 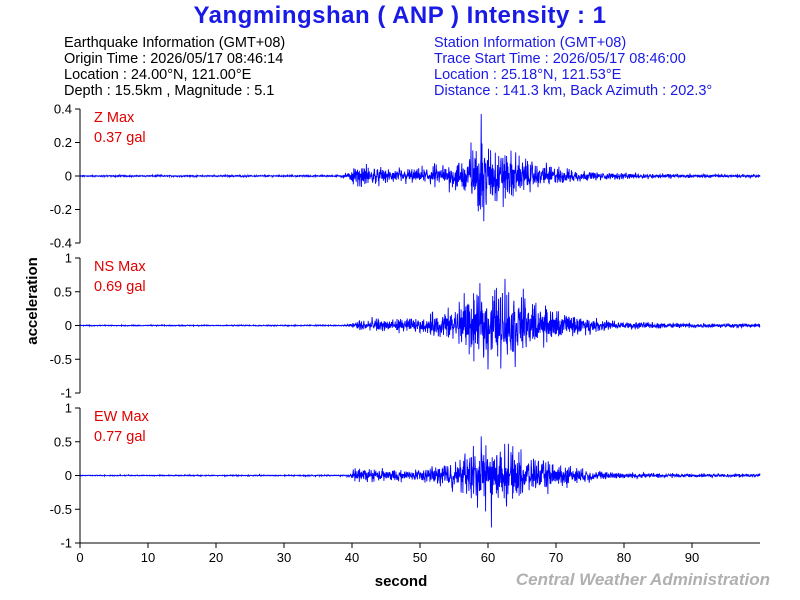 What do you see at coordinates (420, 324) in the screenshot?
I see `waveform-trace-ns` at bounding box center [420, 324].